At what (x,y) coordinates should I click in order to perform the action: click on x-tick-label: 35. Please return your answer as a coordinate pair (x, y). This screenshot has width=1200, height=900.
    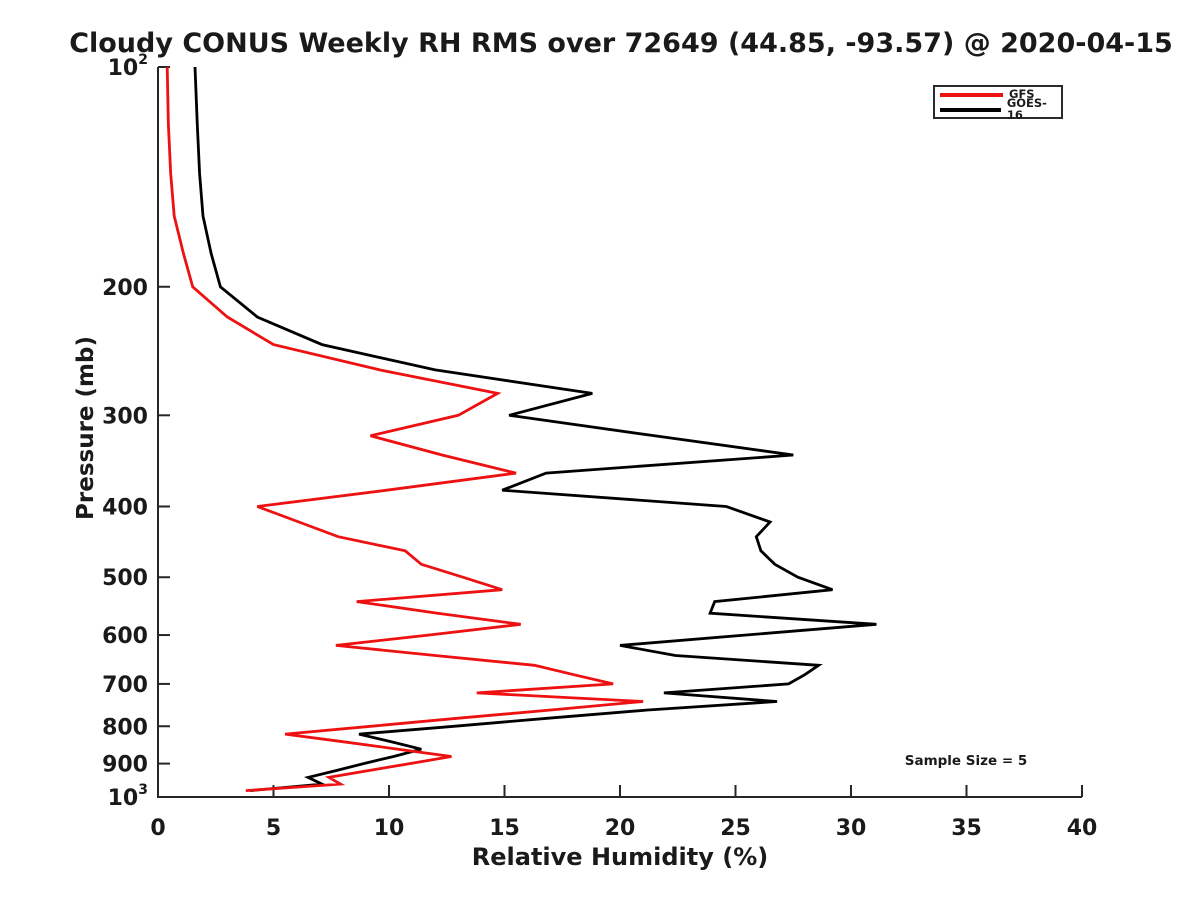
    Looking at the image, I should click on (966, 828).